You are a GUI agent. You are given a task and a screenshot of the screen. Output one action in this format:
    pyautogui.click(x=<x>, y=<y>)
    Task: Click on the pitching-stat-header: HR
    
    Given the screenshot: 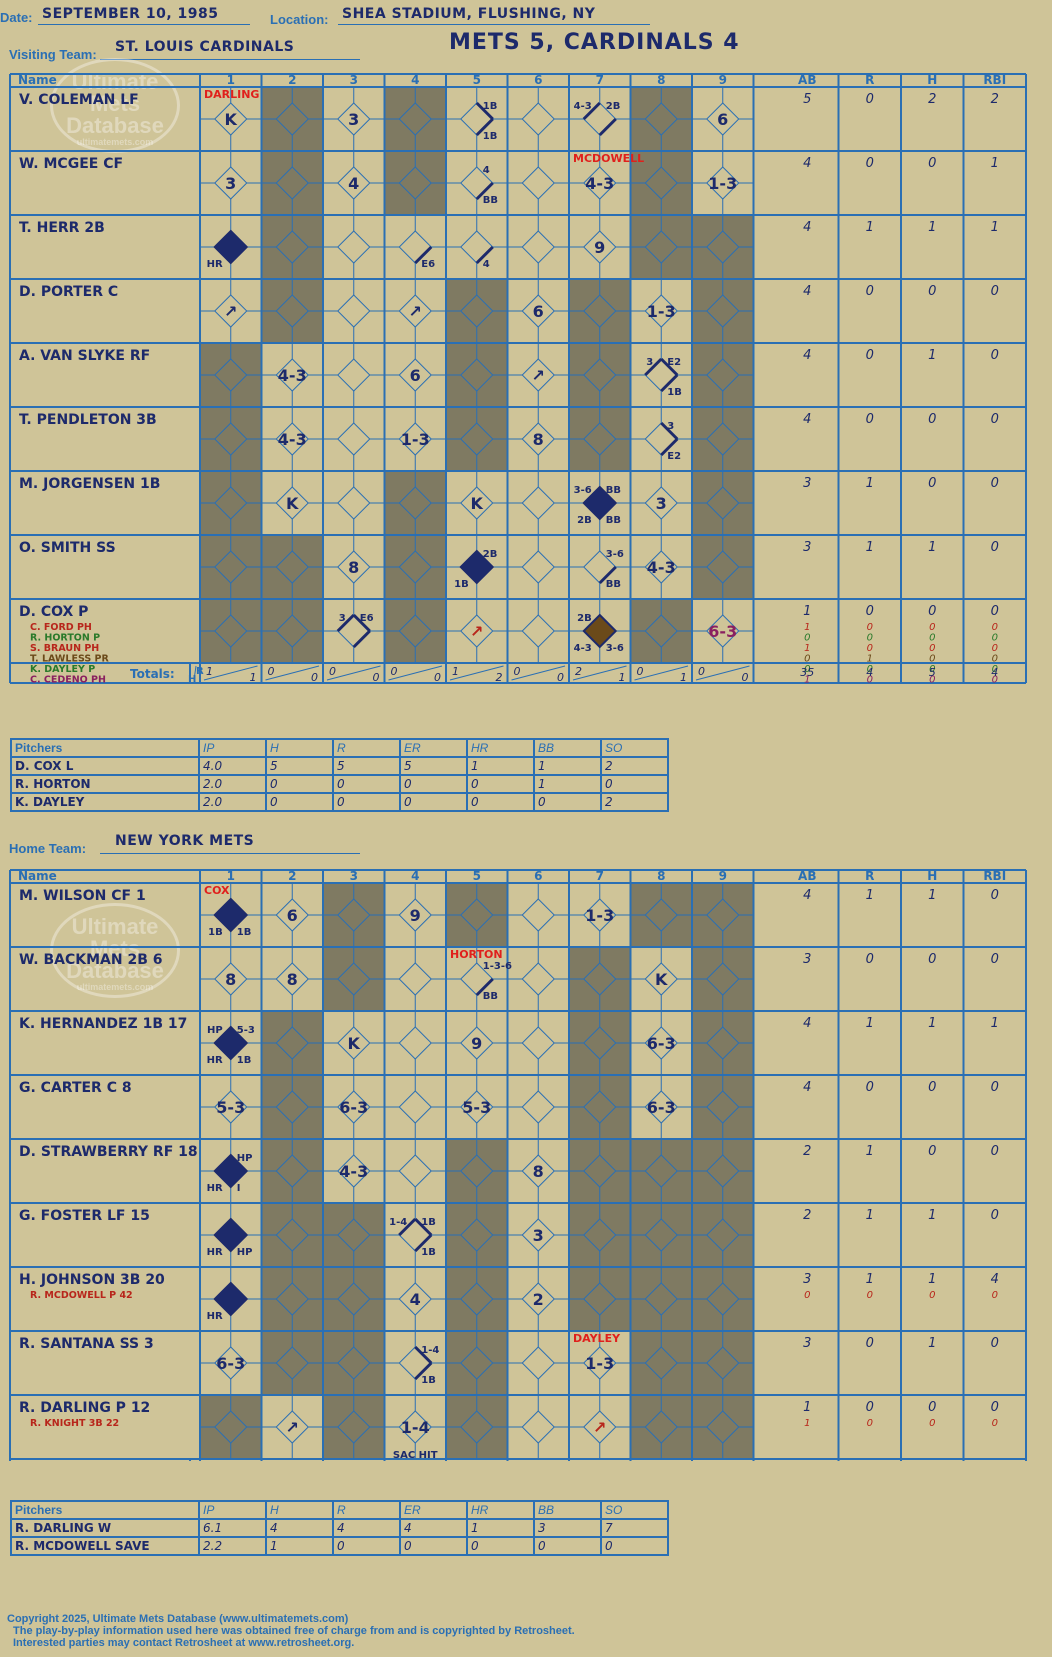 What is the action you would take?
    pyautogui.click(x=500, y=1510)
    